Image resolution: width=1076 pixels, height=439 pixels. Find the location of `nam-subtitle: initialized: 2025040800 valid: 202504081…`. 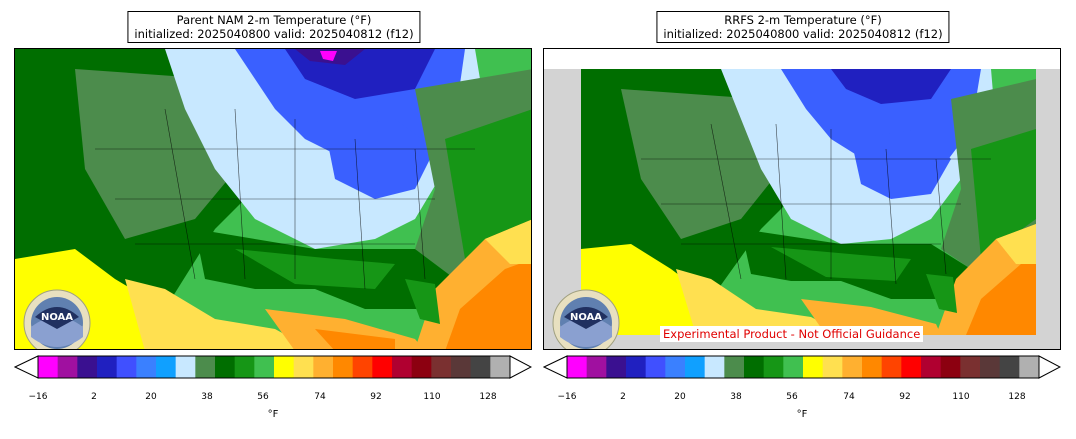

nam-subtitle: initialized: 2025040800 valid: 202504081… is located at coordinates (274, 34).